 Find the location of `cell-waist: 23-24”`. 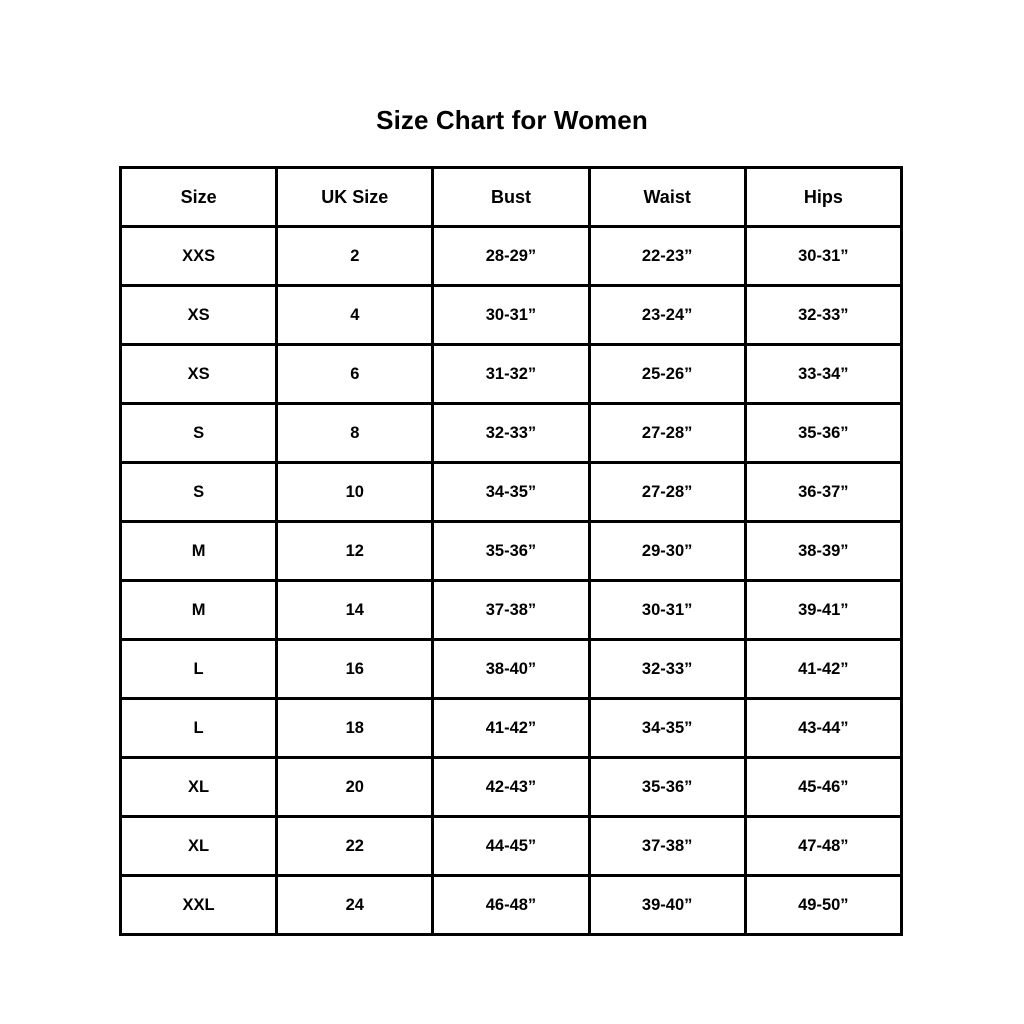

cell-waist: 23-24” is located at coordinates (667, 315).